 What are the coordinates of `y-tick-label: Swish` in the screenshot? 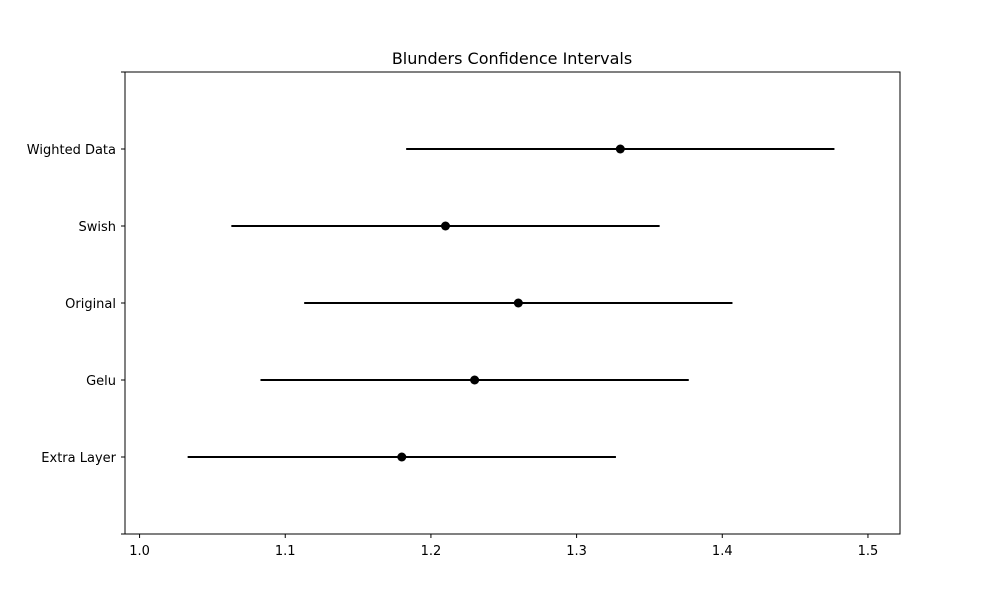 It's located at (97, 227).